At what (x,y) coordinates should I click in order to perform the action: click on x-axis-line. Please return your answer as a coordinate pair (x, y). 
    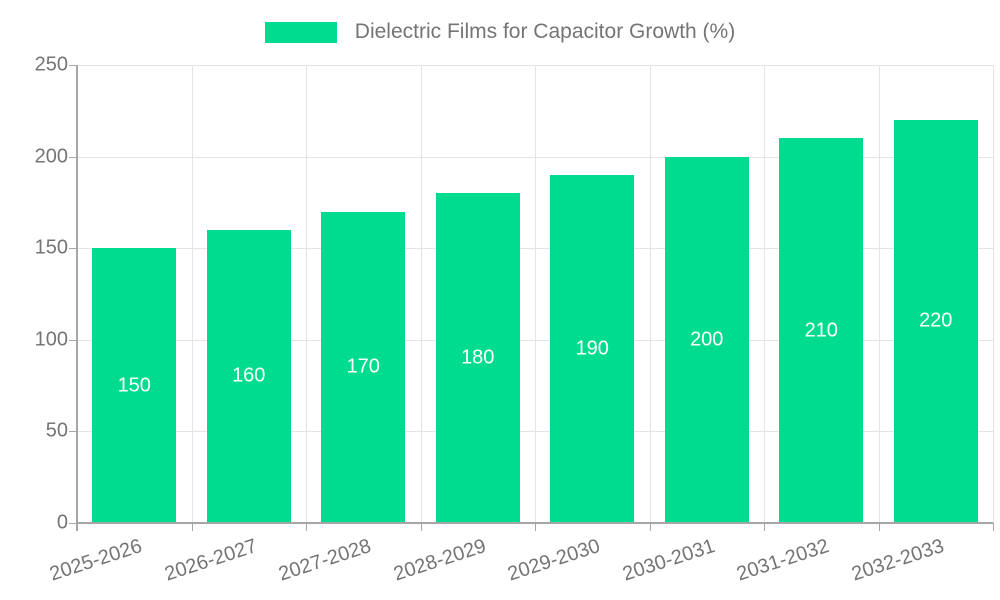
    Looking at the image, I should click on (535, 523).